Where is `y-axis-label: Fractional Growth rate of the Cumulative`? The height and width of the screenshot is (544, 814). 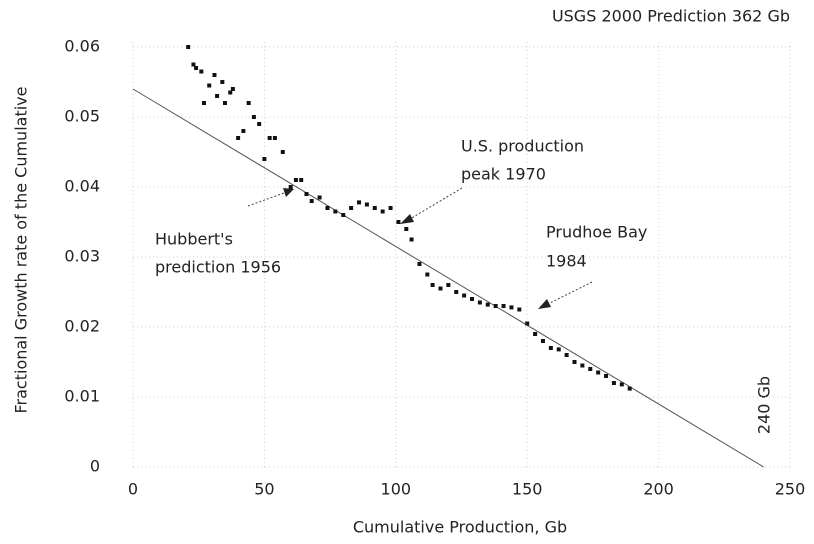
y-axis-label: Fractional Growth rate of the Cumulative is located at coordinates (21, 250).